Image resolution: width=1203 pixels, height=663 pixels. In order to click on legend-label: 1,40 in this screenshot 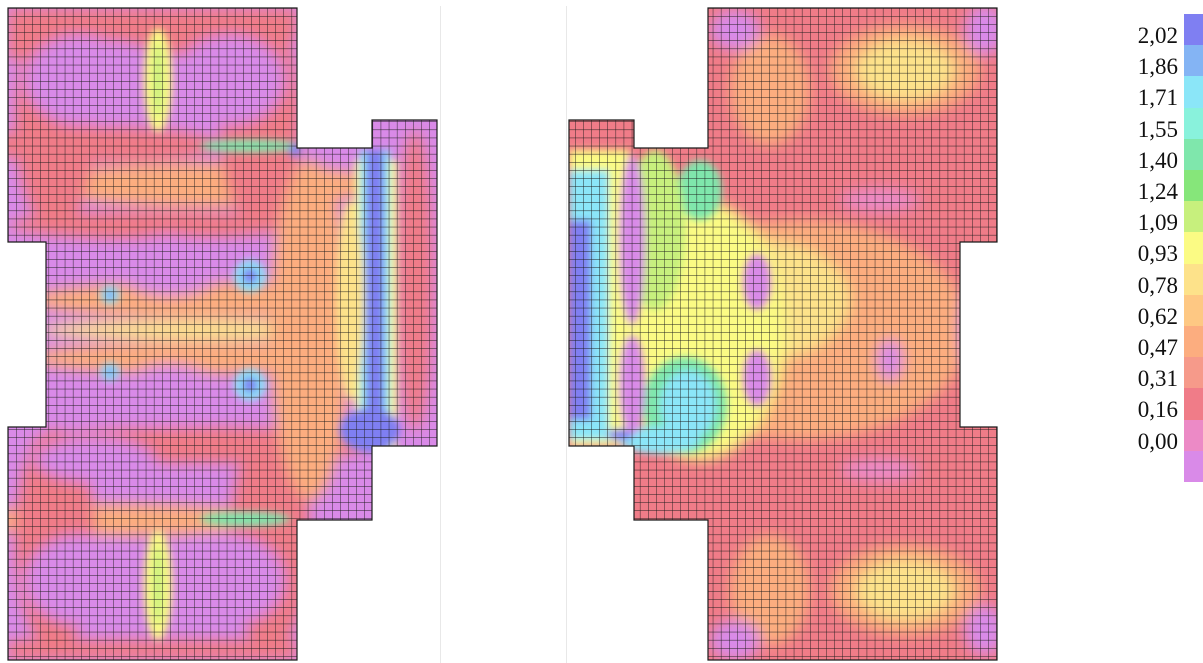, I will do `click(1157, 160)`.